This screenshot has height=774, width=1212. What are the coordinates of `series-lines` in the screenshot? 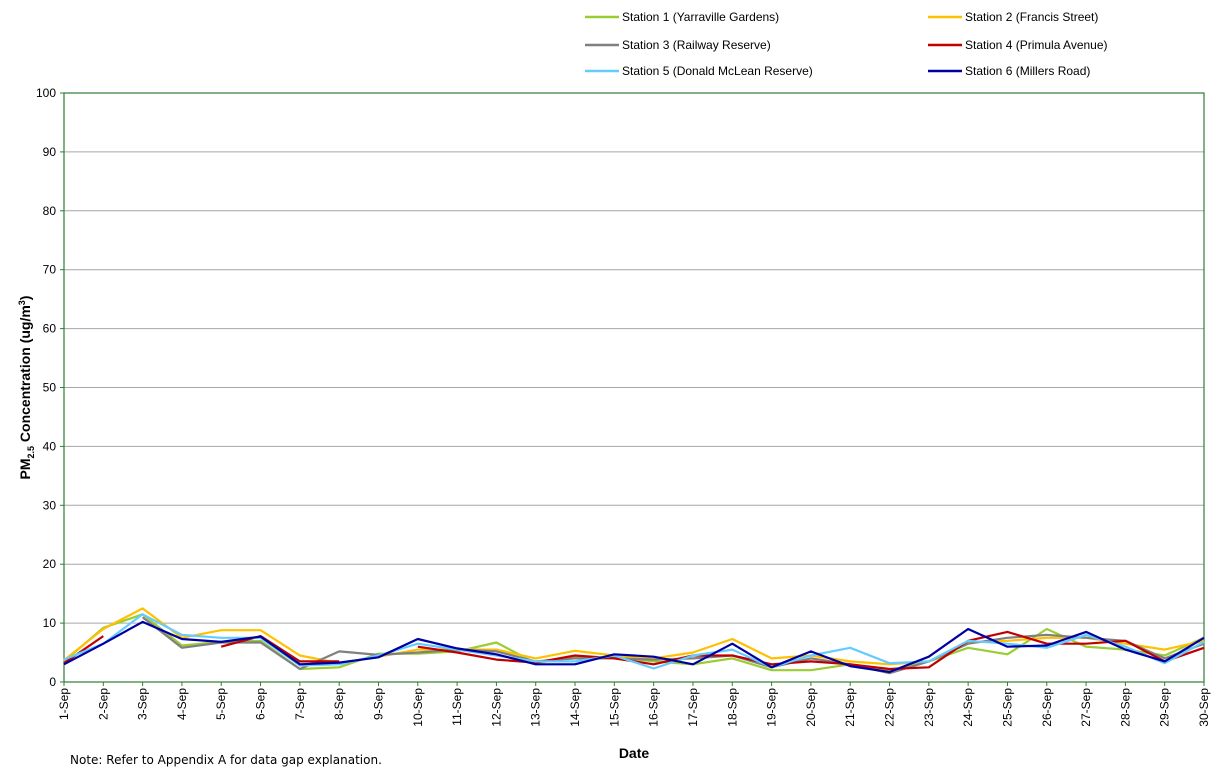 It's located at (634, 641).